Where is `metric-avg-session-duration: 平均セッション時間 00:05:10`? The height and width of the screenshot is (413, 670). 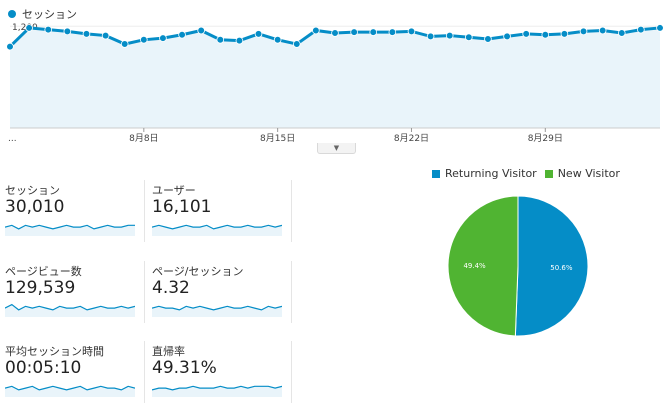
metric-avg-session-duration: 平均セッション時間 00:05:10 is located at coordinates (75, 372).